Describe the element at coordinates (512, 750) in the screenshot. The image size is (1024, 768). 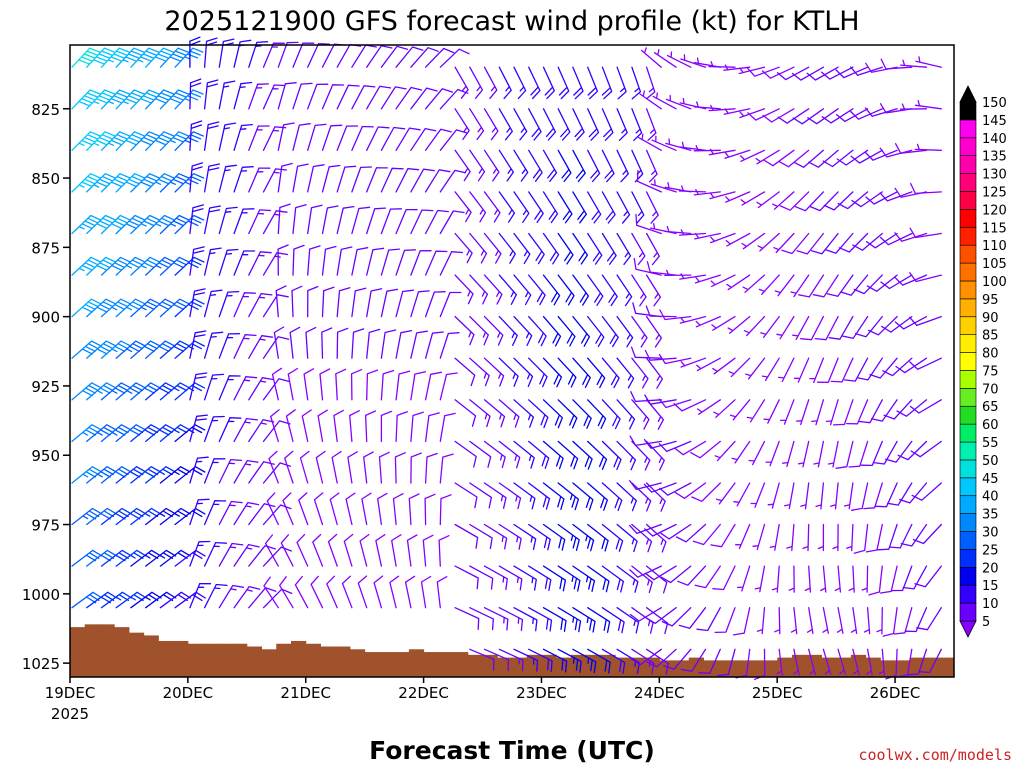
I see `x-axis-label: Forecast Time (UTC)` at that location.